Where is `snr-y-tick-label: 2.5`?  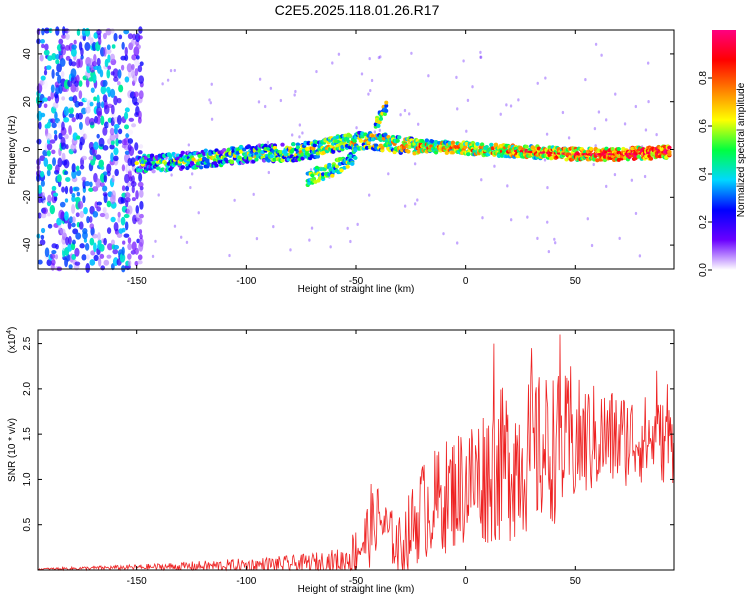 snr-y-tick-label: 2.5 is located at coordinates (27, 343).